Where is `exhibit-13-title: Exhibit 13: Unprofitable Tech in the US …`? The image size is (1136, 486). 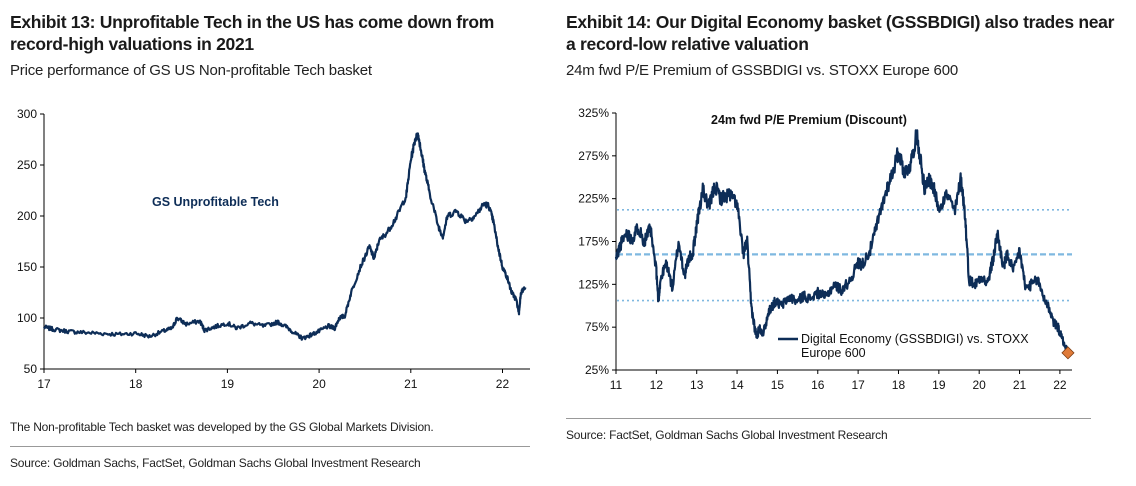
exhibit-13-title: Exhibit 13: Unprofitable Tech in the US … is located at coordinates (252, 33).